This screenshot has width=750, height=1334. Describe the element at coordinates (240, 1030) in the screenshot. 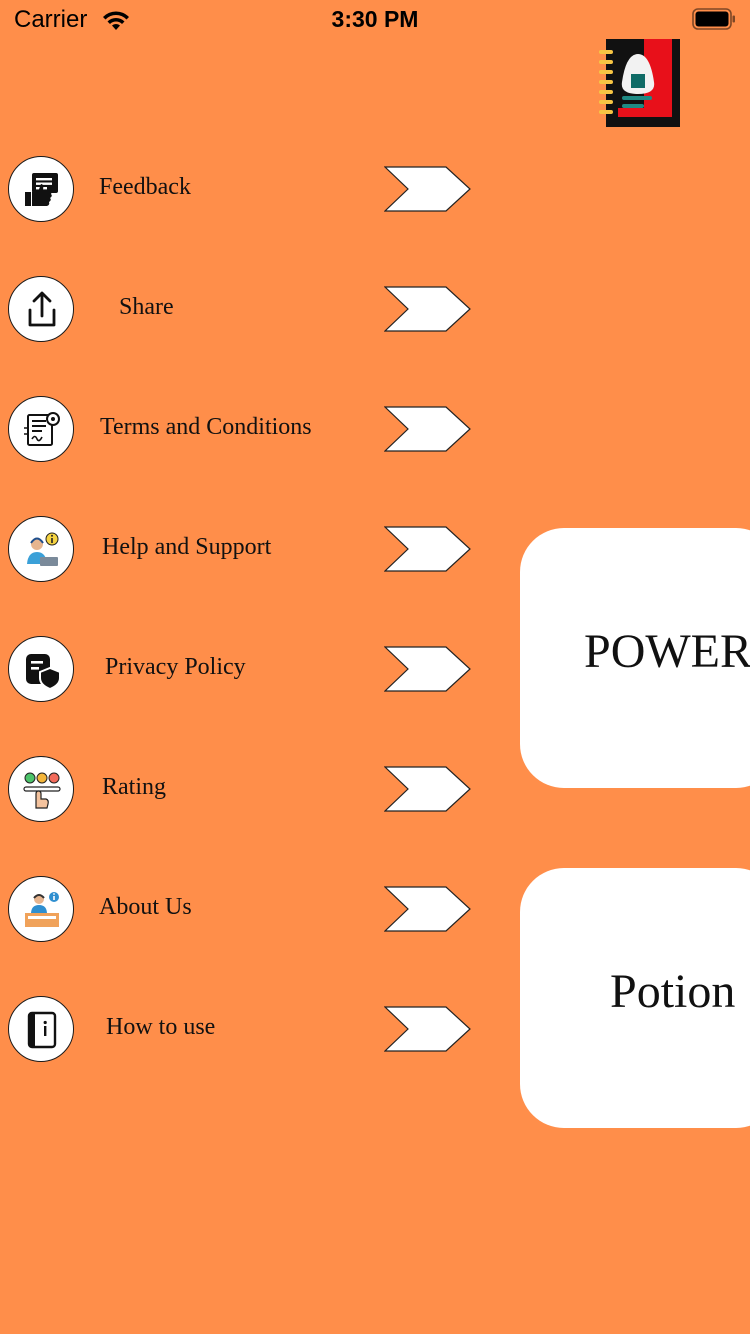

I see `menu-item-how-to-use: How to use` at that location.